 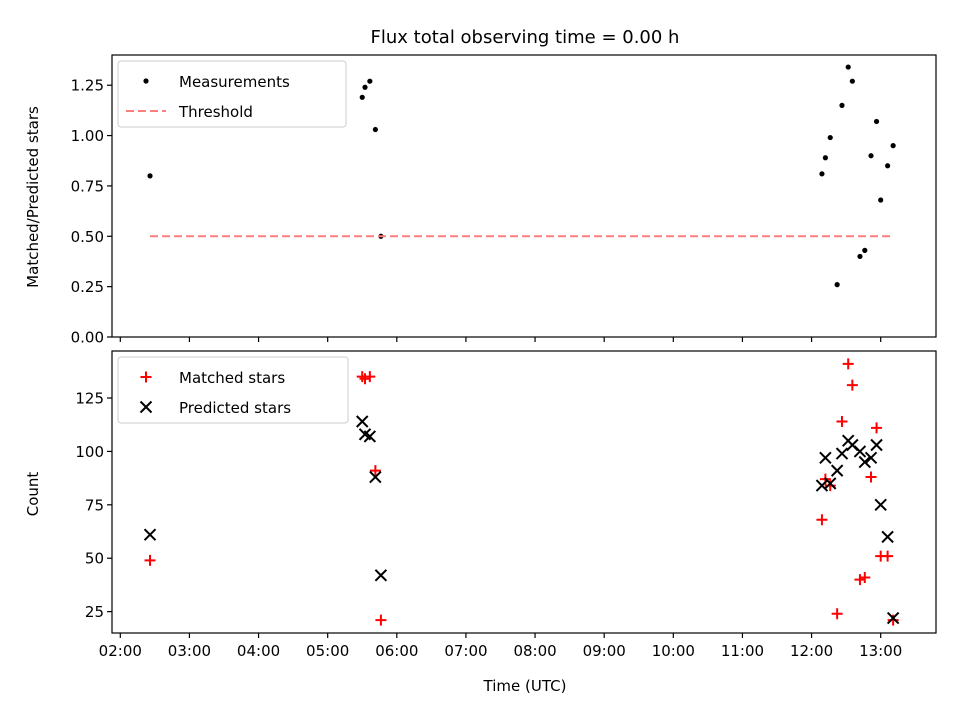 What do you see at coordinates (673, 651) in the screenshot?
I see `x-tick-label: 10:00` at bounding box center [673, 651].